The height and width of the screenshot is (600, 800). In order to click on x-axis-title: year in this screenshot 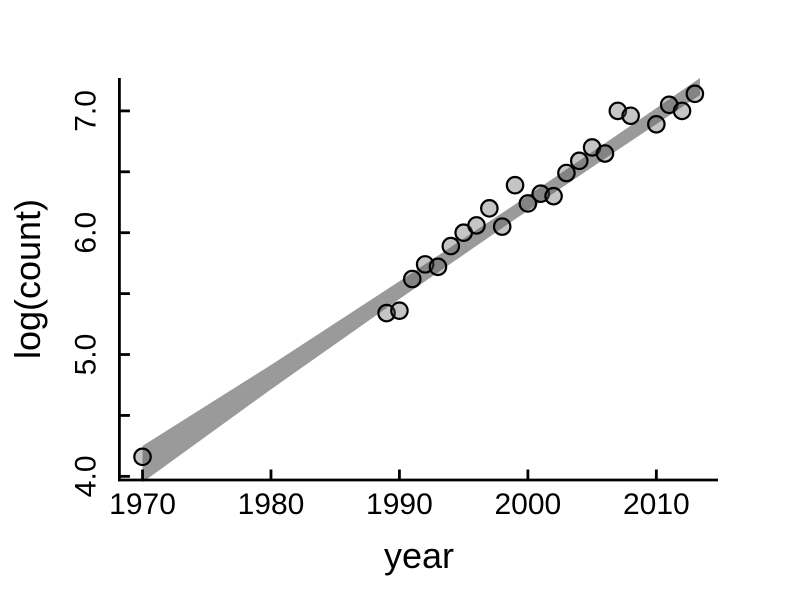, I will do `click(419, 555)`.